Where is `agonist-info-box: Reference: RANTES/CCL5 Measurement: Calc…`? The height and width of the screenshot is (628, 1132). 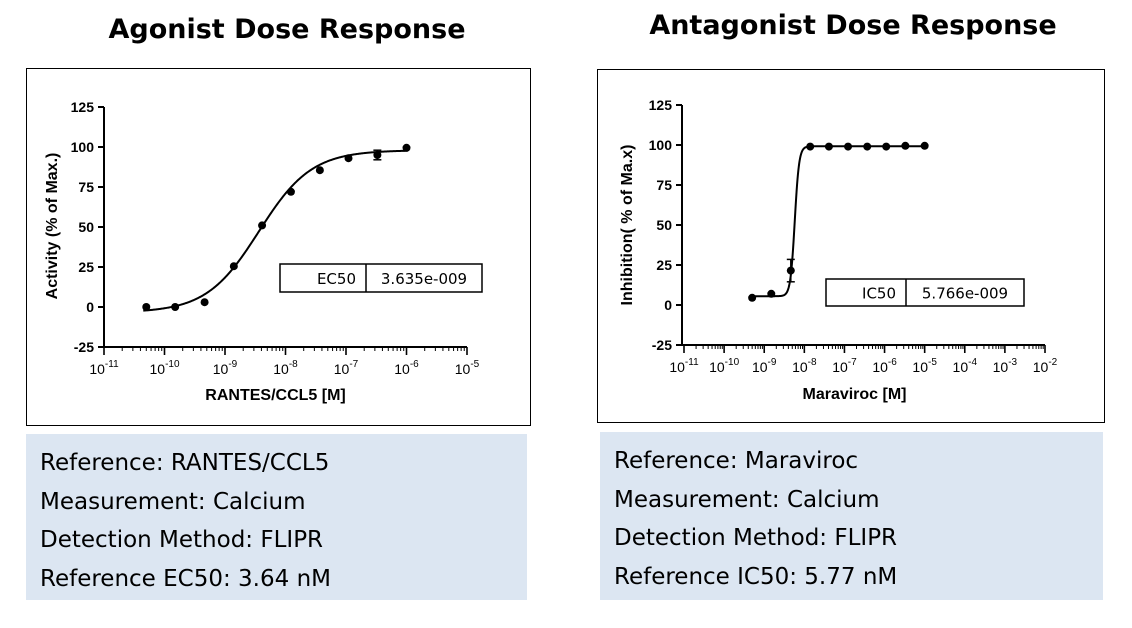 agonist-info-box: Reference: RANTES/CCL5 Measurement: Calc… is located at coordinates (276, 517).